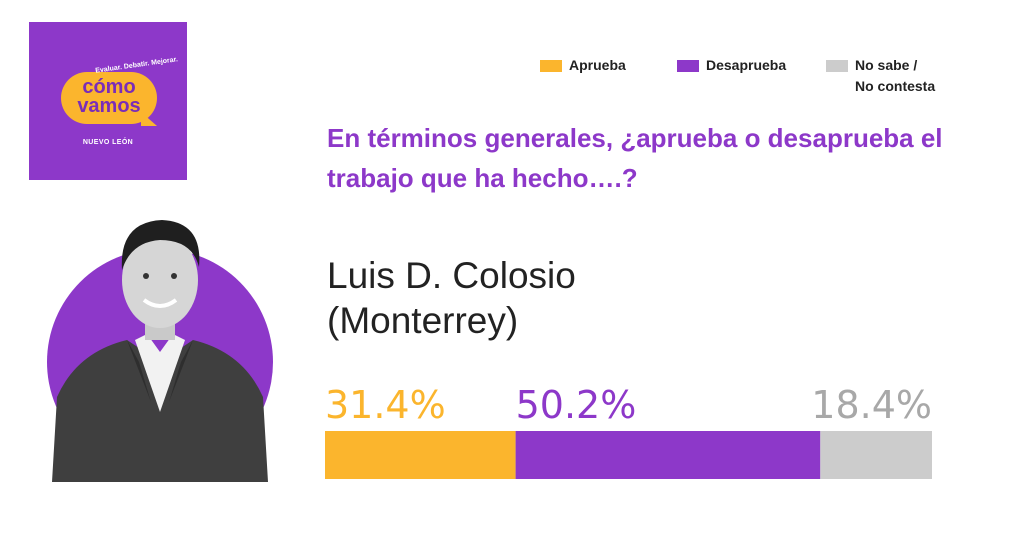 The width and height of the screenshot is (1024, 538). What do you see at coordinates (109, 106) in the screenshot?
I see `logo-word-vamos: vamos` at bounding box center [109, 106].